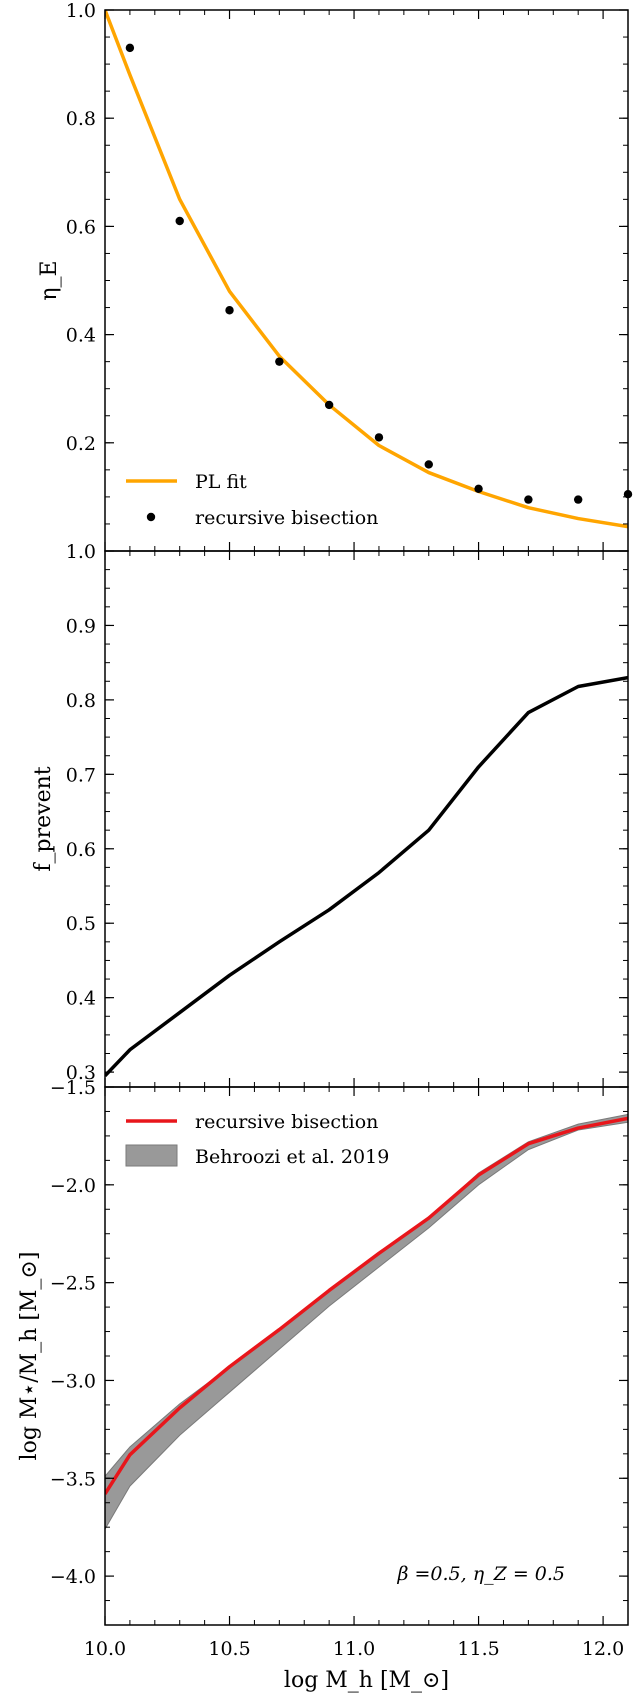 The width and height of the screenshot is (640, 1705). I want to click on y-tick-label: 0.7, so click(81, 775).